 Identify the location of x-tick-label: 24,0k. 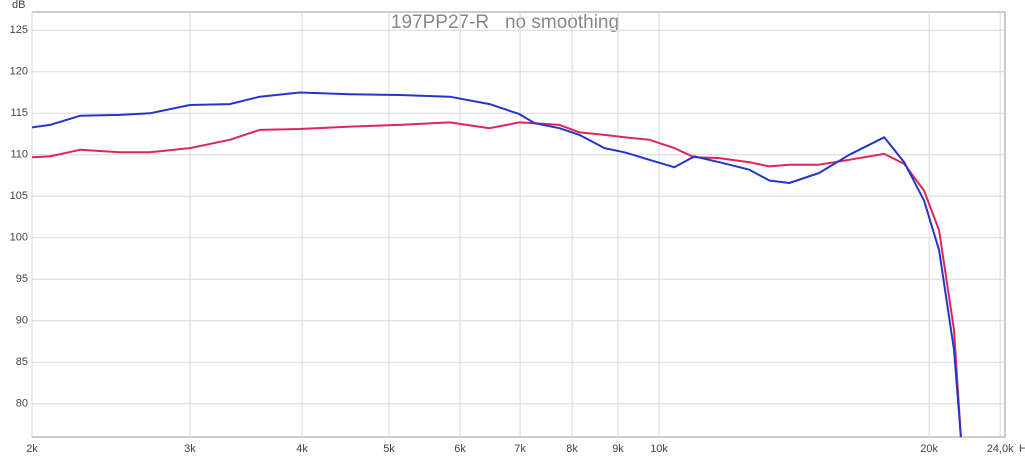
(1000, 449).